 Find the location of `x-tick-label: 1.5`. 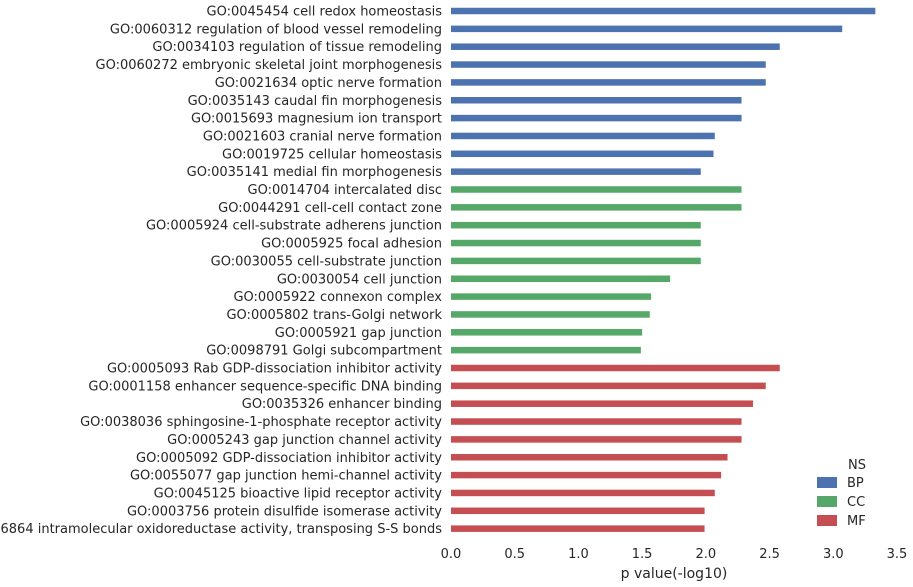

x-tick-label: 1.5 is located at coordinates (642, 554).